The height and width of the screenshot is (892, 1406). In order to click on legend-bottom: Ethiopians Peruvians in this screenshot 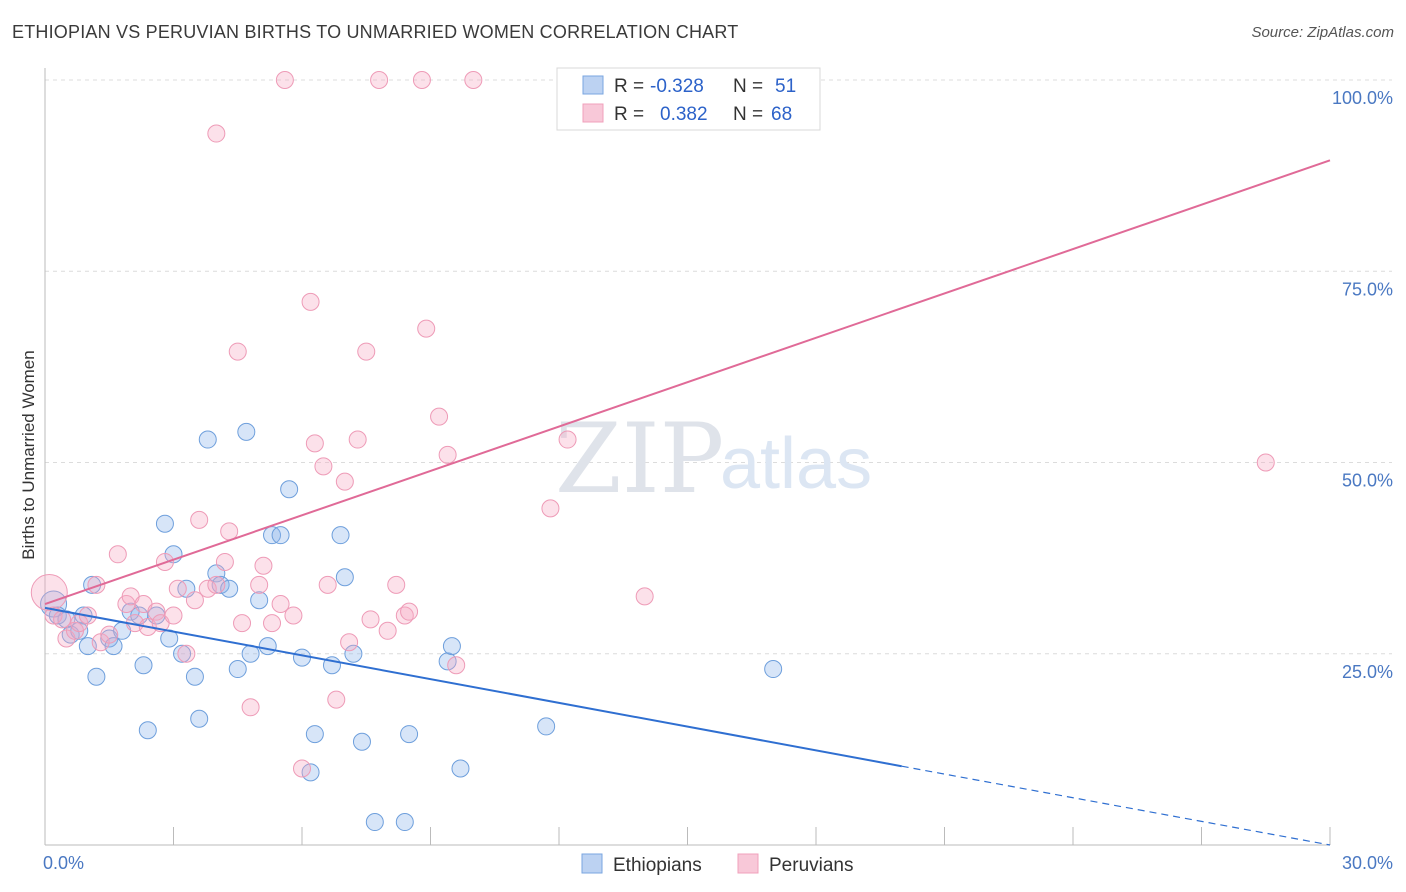, I will do `click(717, 864)`.